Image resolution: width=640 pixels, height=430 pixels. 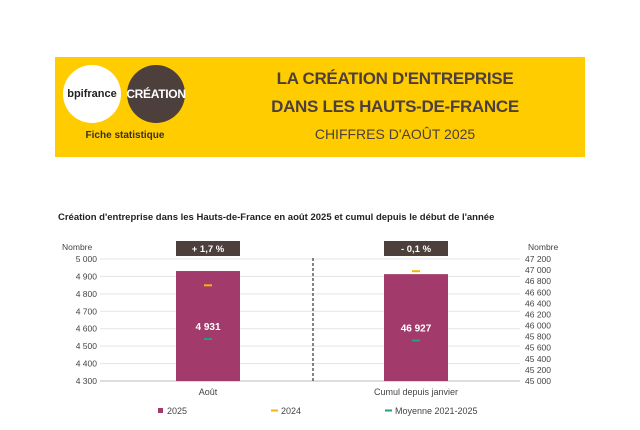 What do you see at coordinates (291, 411) in the screenshot?
I see `legend-label: 2024` at bounding box center [291, 411].